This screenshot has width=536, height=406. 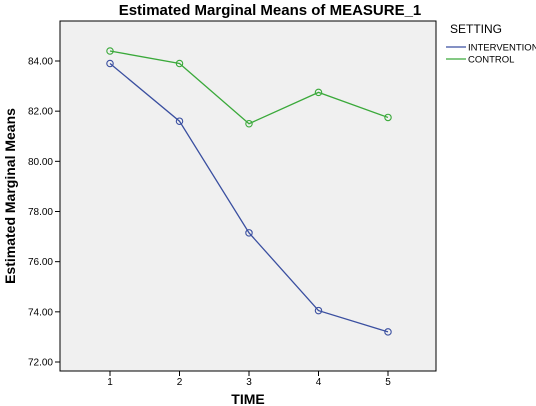 What do you see at coordinates (491, 60) in the screenshot?
I see `legend-label: CONTROL` at bounding box center [491, 60].